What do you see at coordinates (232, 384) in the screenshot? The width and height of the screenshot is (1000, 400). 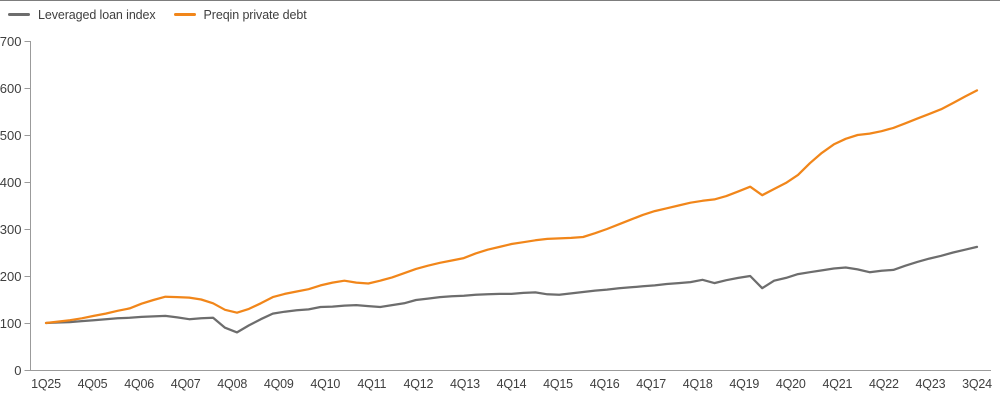 I see `x-tick-label: 4Q08` at bounding box center [232, 384].